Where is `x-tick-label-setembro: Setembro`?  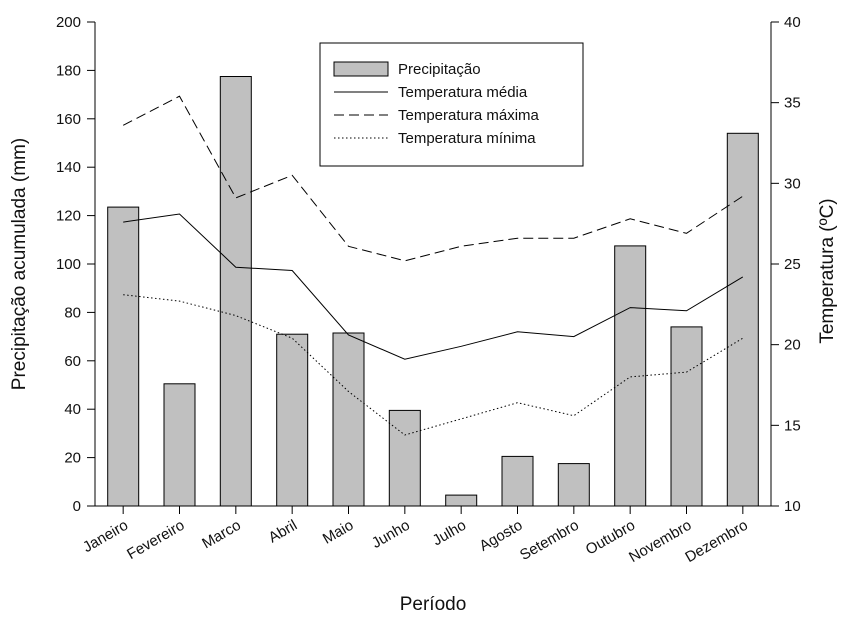
x-tick-label-setembro: Setembro is located at coordinates (549, 540).